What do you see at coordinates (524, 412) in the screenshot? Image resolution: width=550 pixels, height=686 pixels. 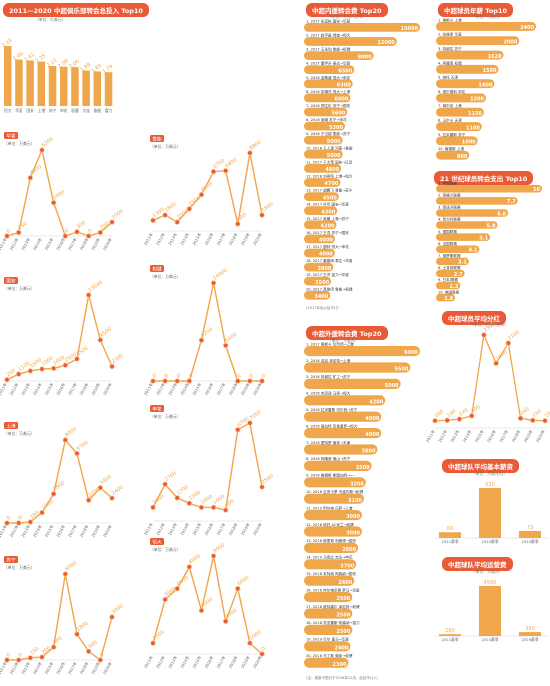 I see `bonus-value: 240` at bounding box center [524, 412].